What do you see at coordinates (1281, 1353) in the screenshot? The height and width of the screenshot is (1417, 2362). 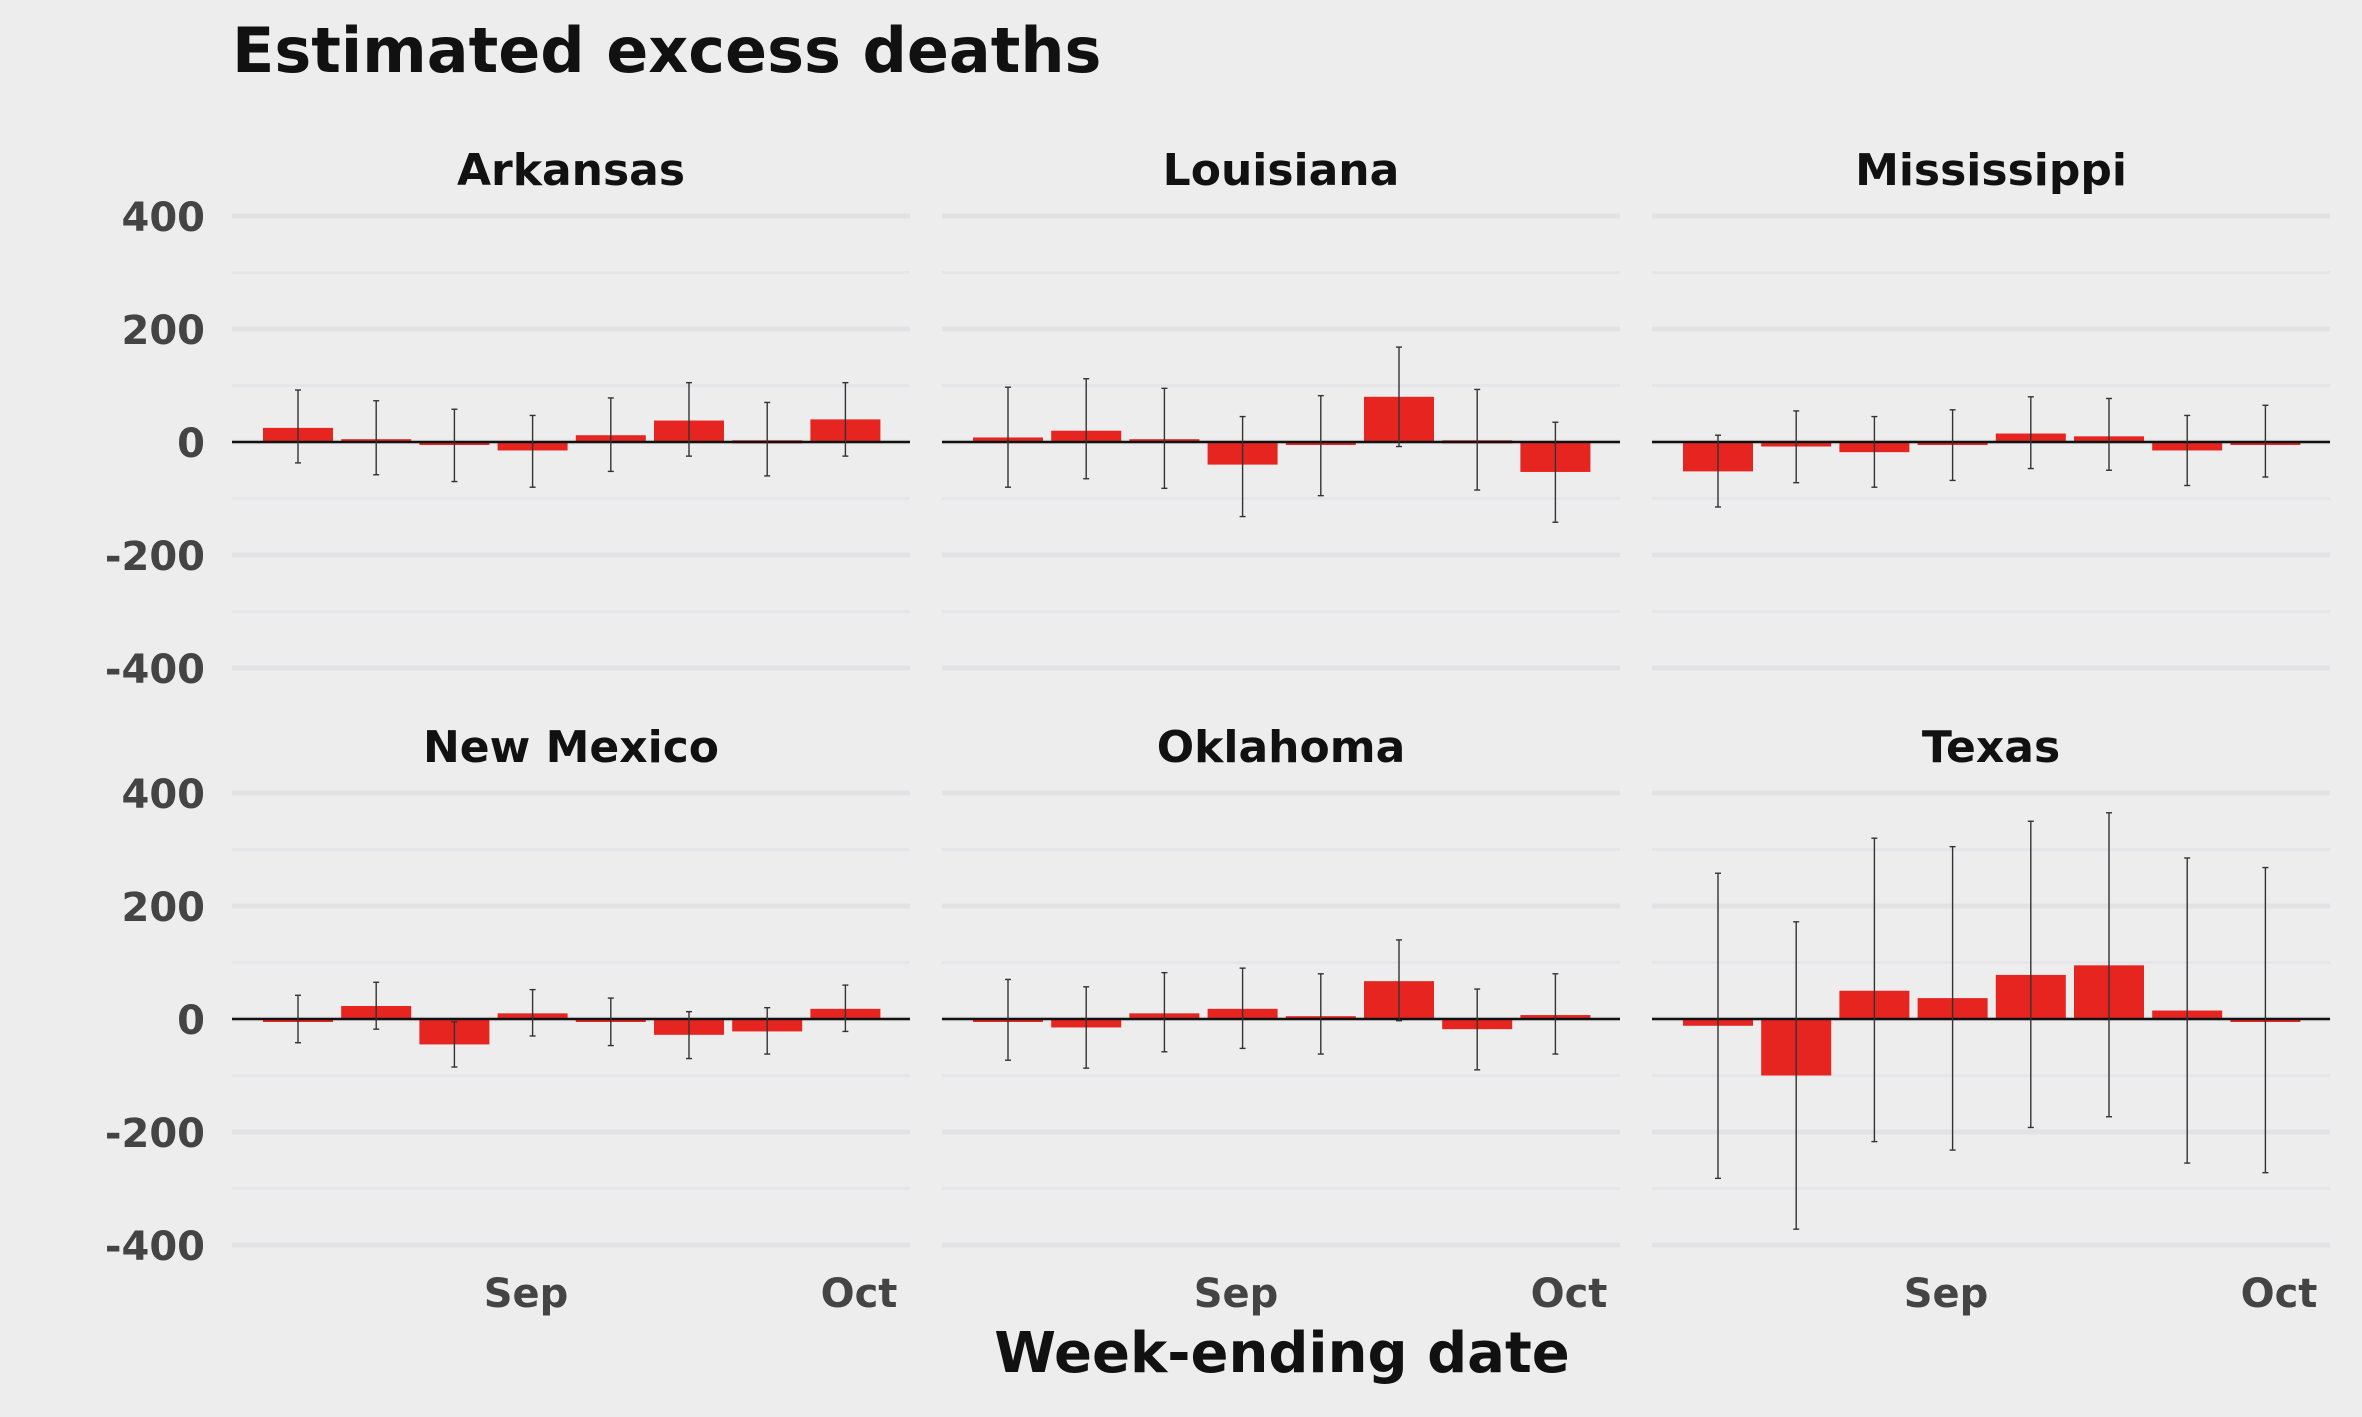 I see `x-axis-label: Week-ending date` at bounding box center [1281, 1353].